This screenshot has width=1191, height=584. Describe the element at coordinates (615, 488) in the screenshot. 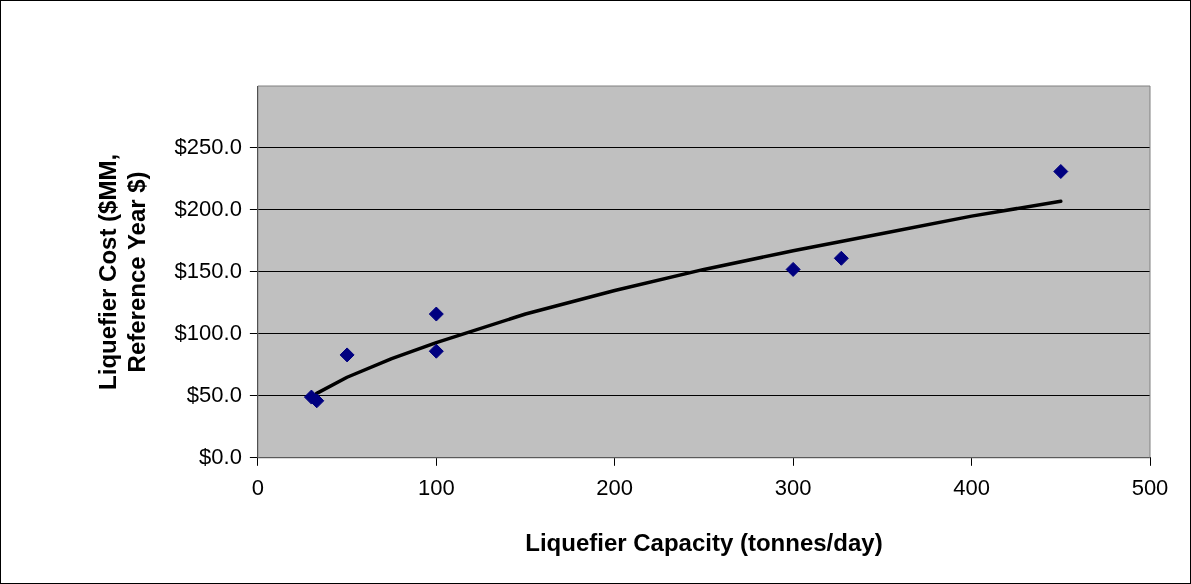

I see `x-tick-label: 200` at that location.